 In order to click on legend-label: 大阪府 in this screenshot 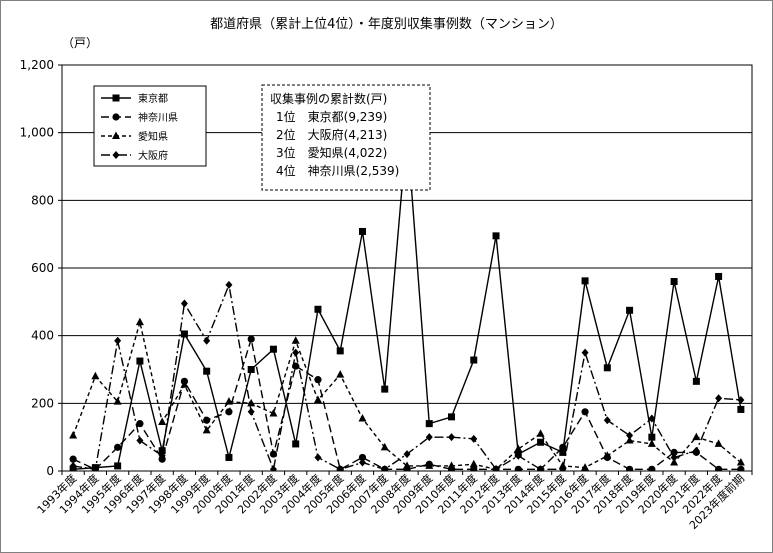, I will do `click(153, 155)`.